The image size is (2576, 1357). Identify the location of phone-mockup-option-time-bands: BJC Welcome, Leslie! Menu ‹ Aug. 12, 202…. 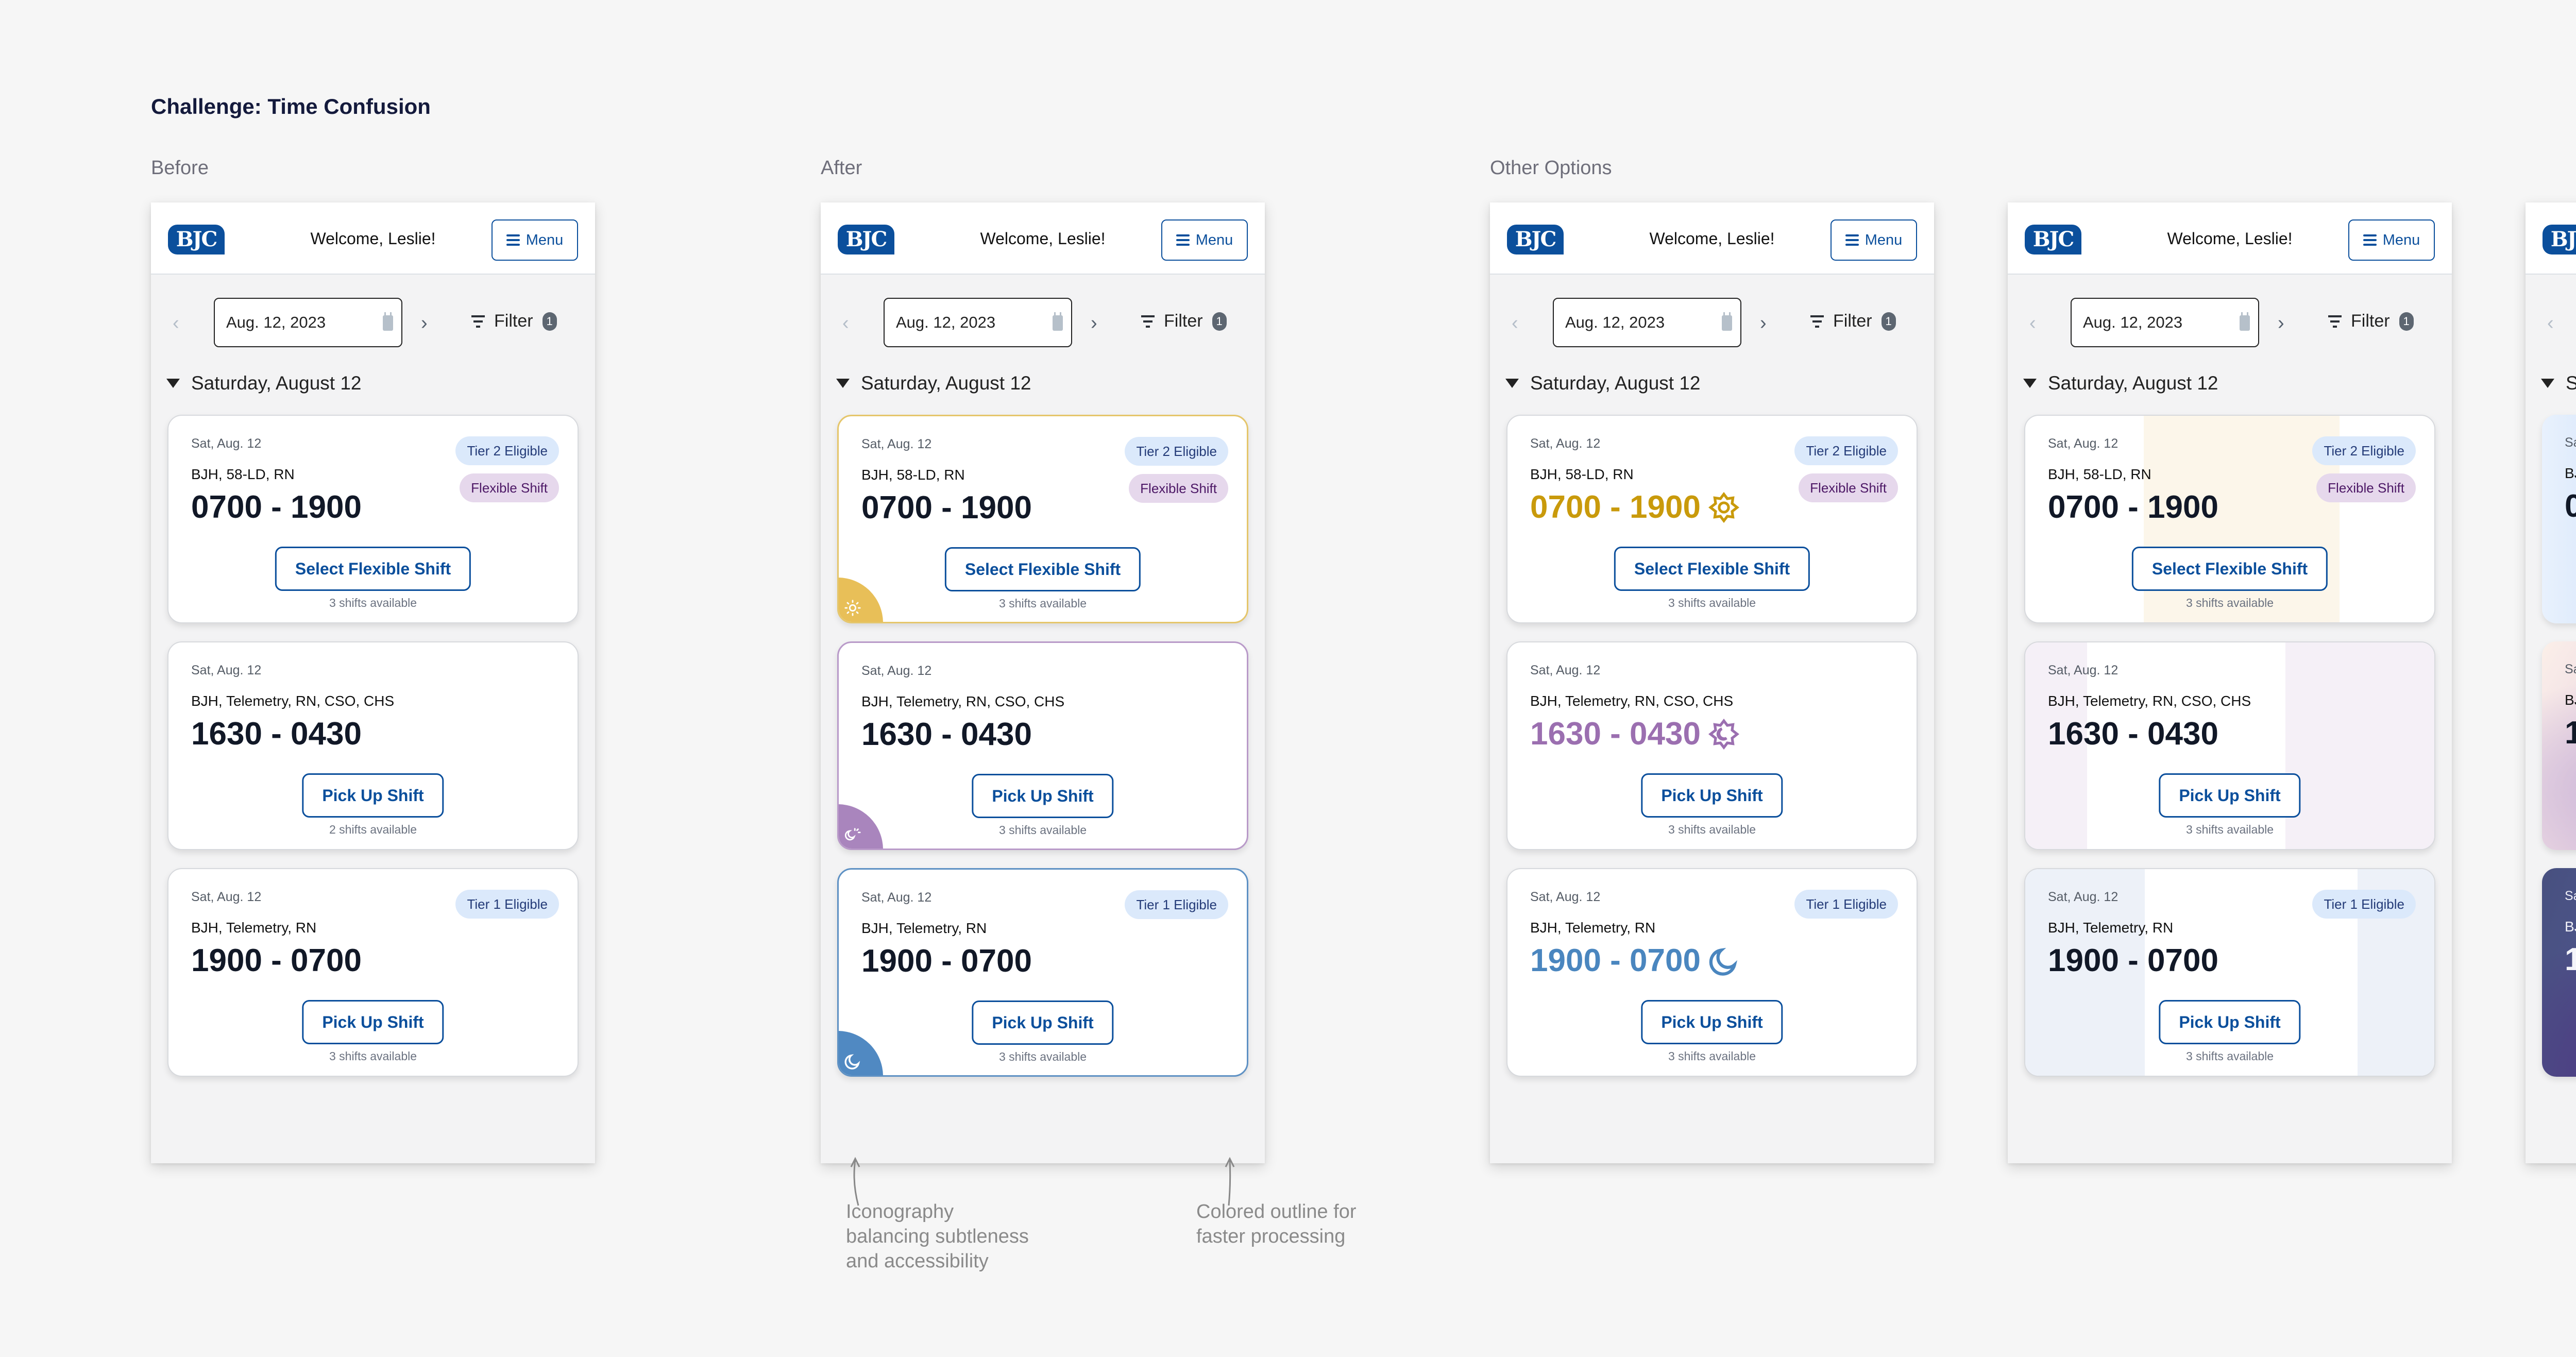
(2230, 682).